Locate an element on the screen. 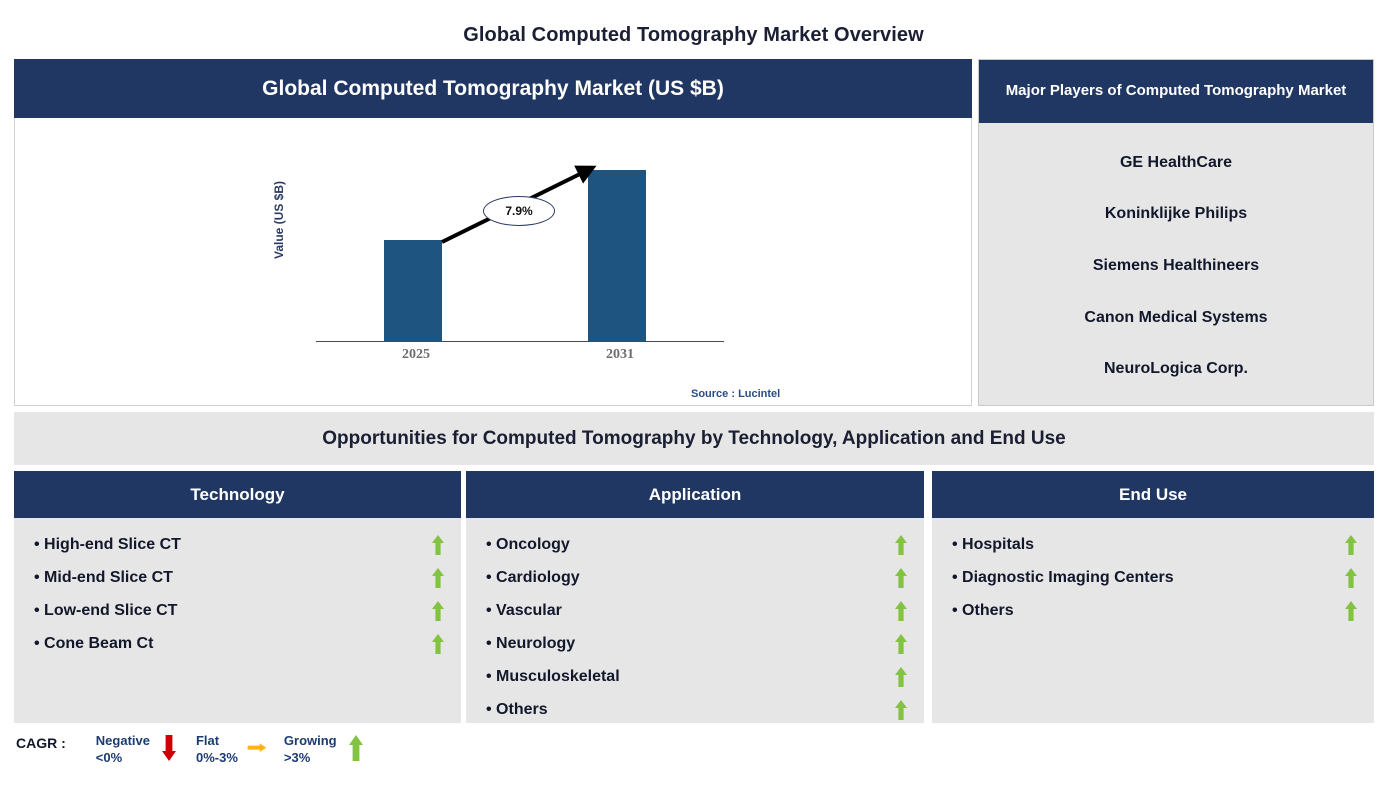  legend-item-text: Negative <0% is located at coordinates (123, 750).